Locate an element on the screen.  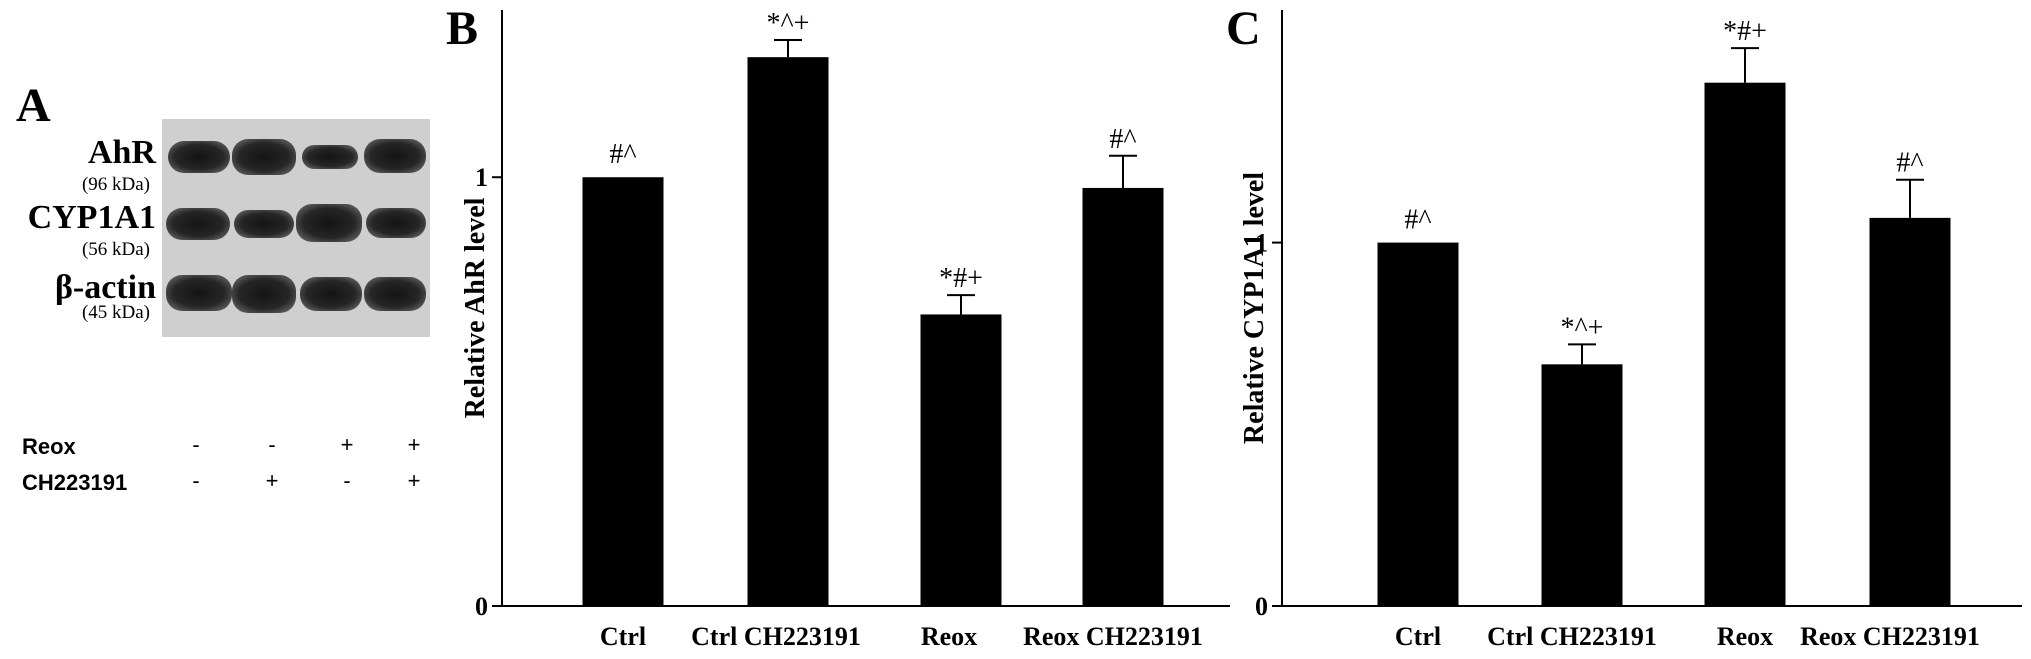
y-axis-label: Relative AhR level is located at coordinates (475, 307).